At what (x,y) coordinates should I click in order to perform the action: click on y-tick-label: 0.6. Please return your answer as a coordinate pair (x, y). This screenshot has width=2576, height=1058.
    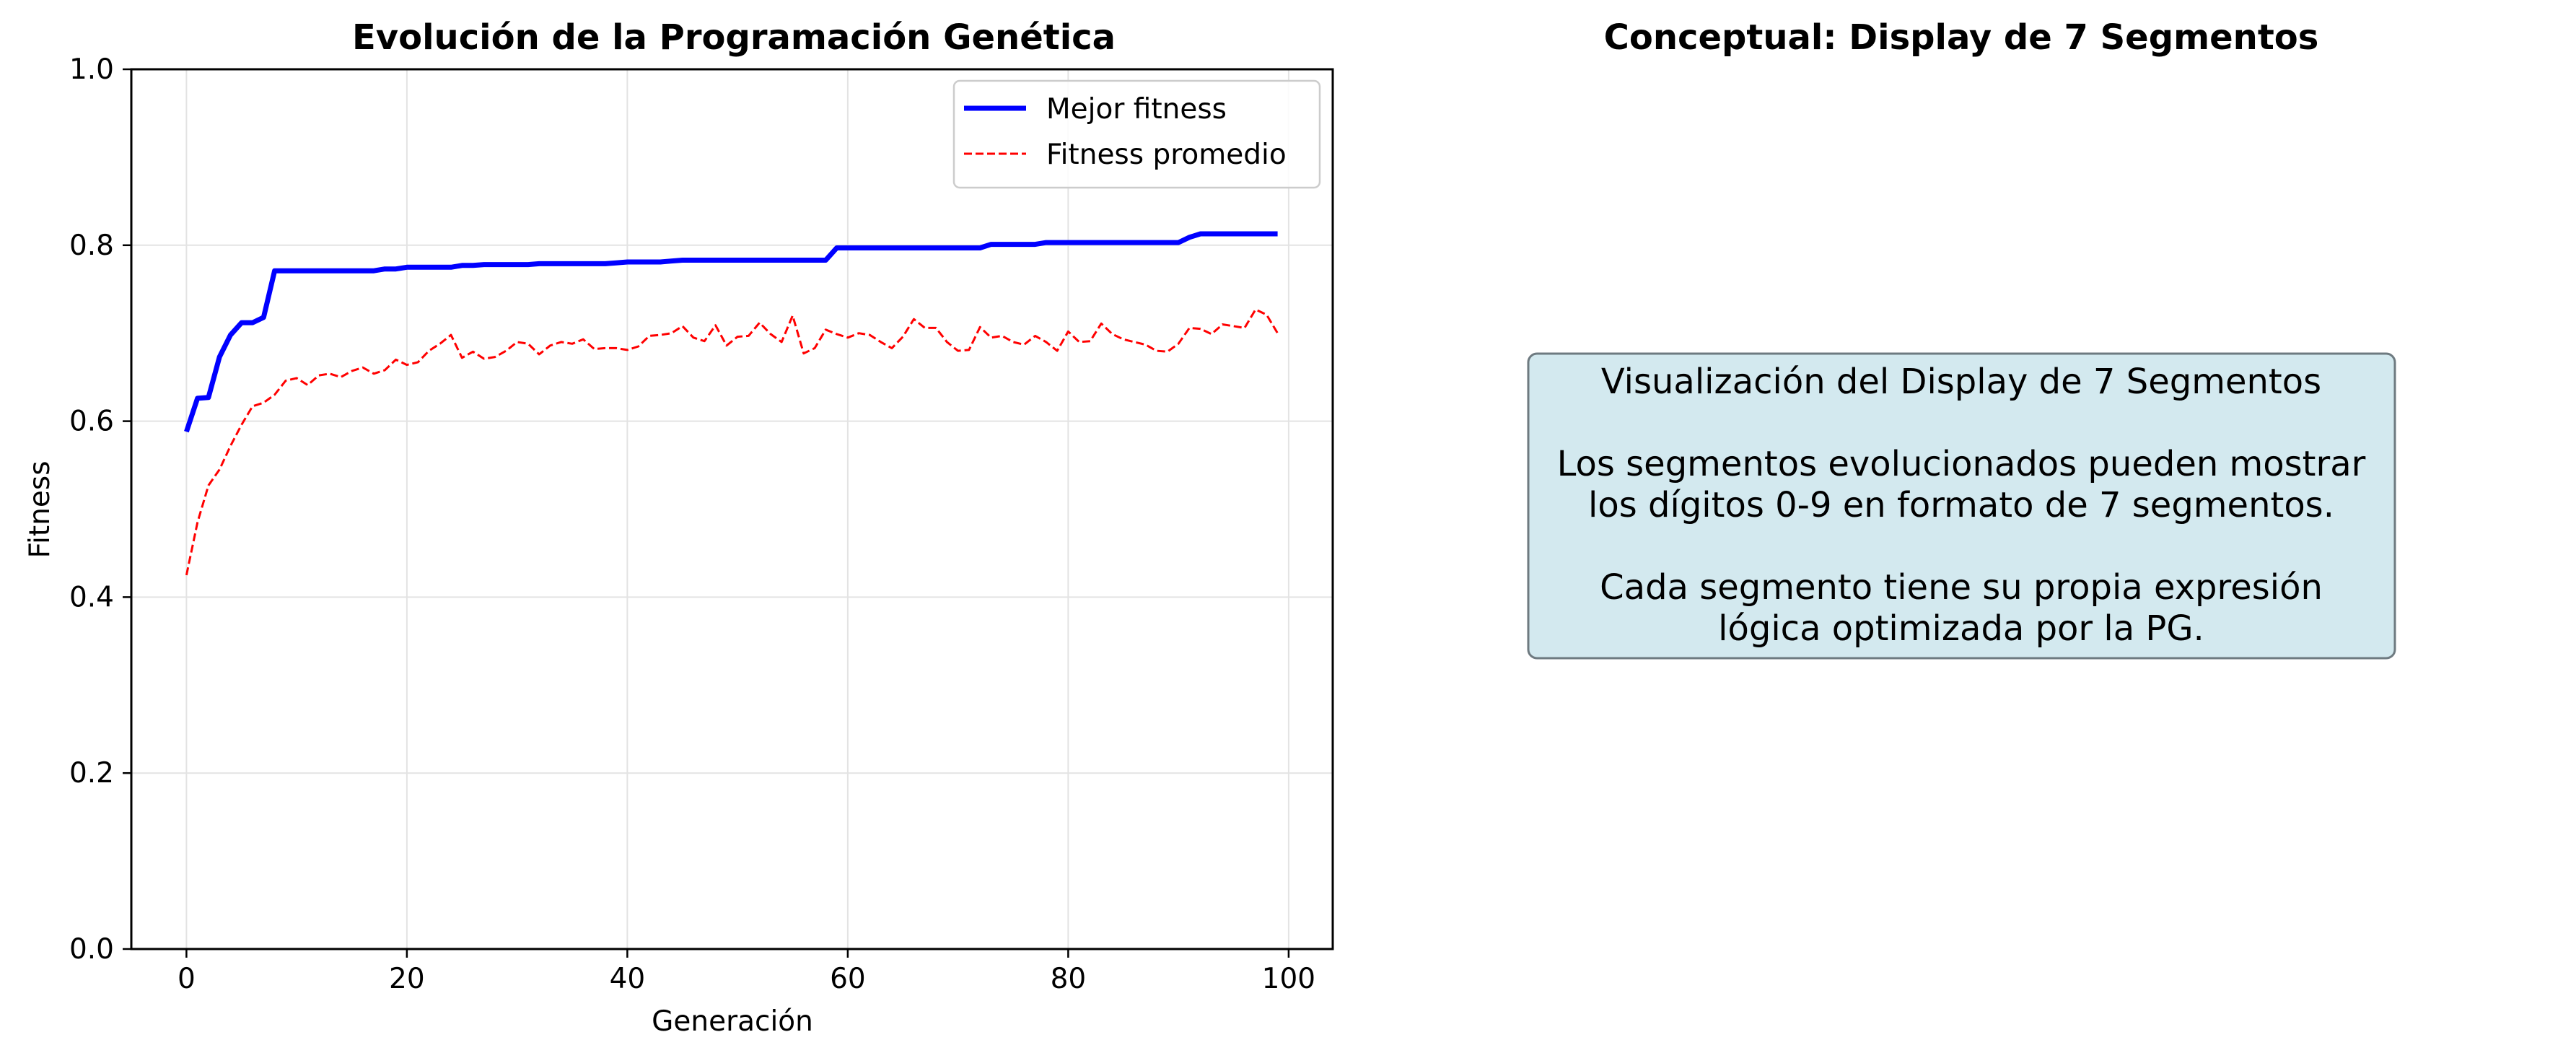
    Looking at the image, I should click on (91, 422).